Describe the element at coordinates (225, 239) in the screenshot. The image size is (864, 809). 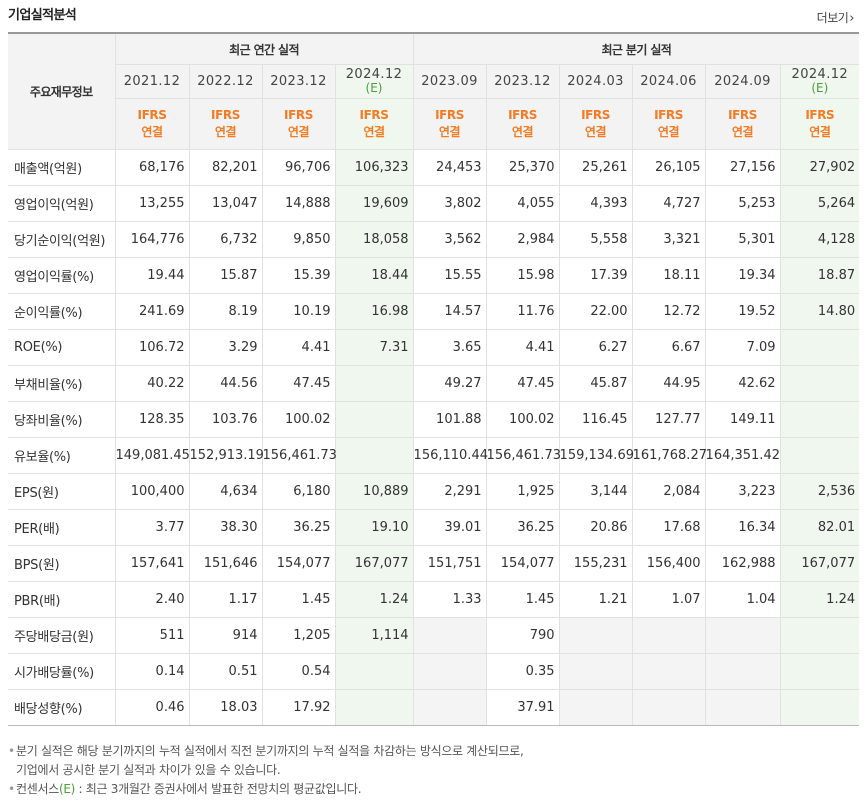
I see `table-cell: 6,732` at that location.